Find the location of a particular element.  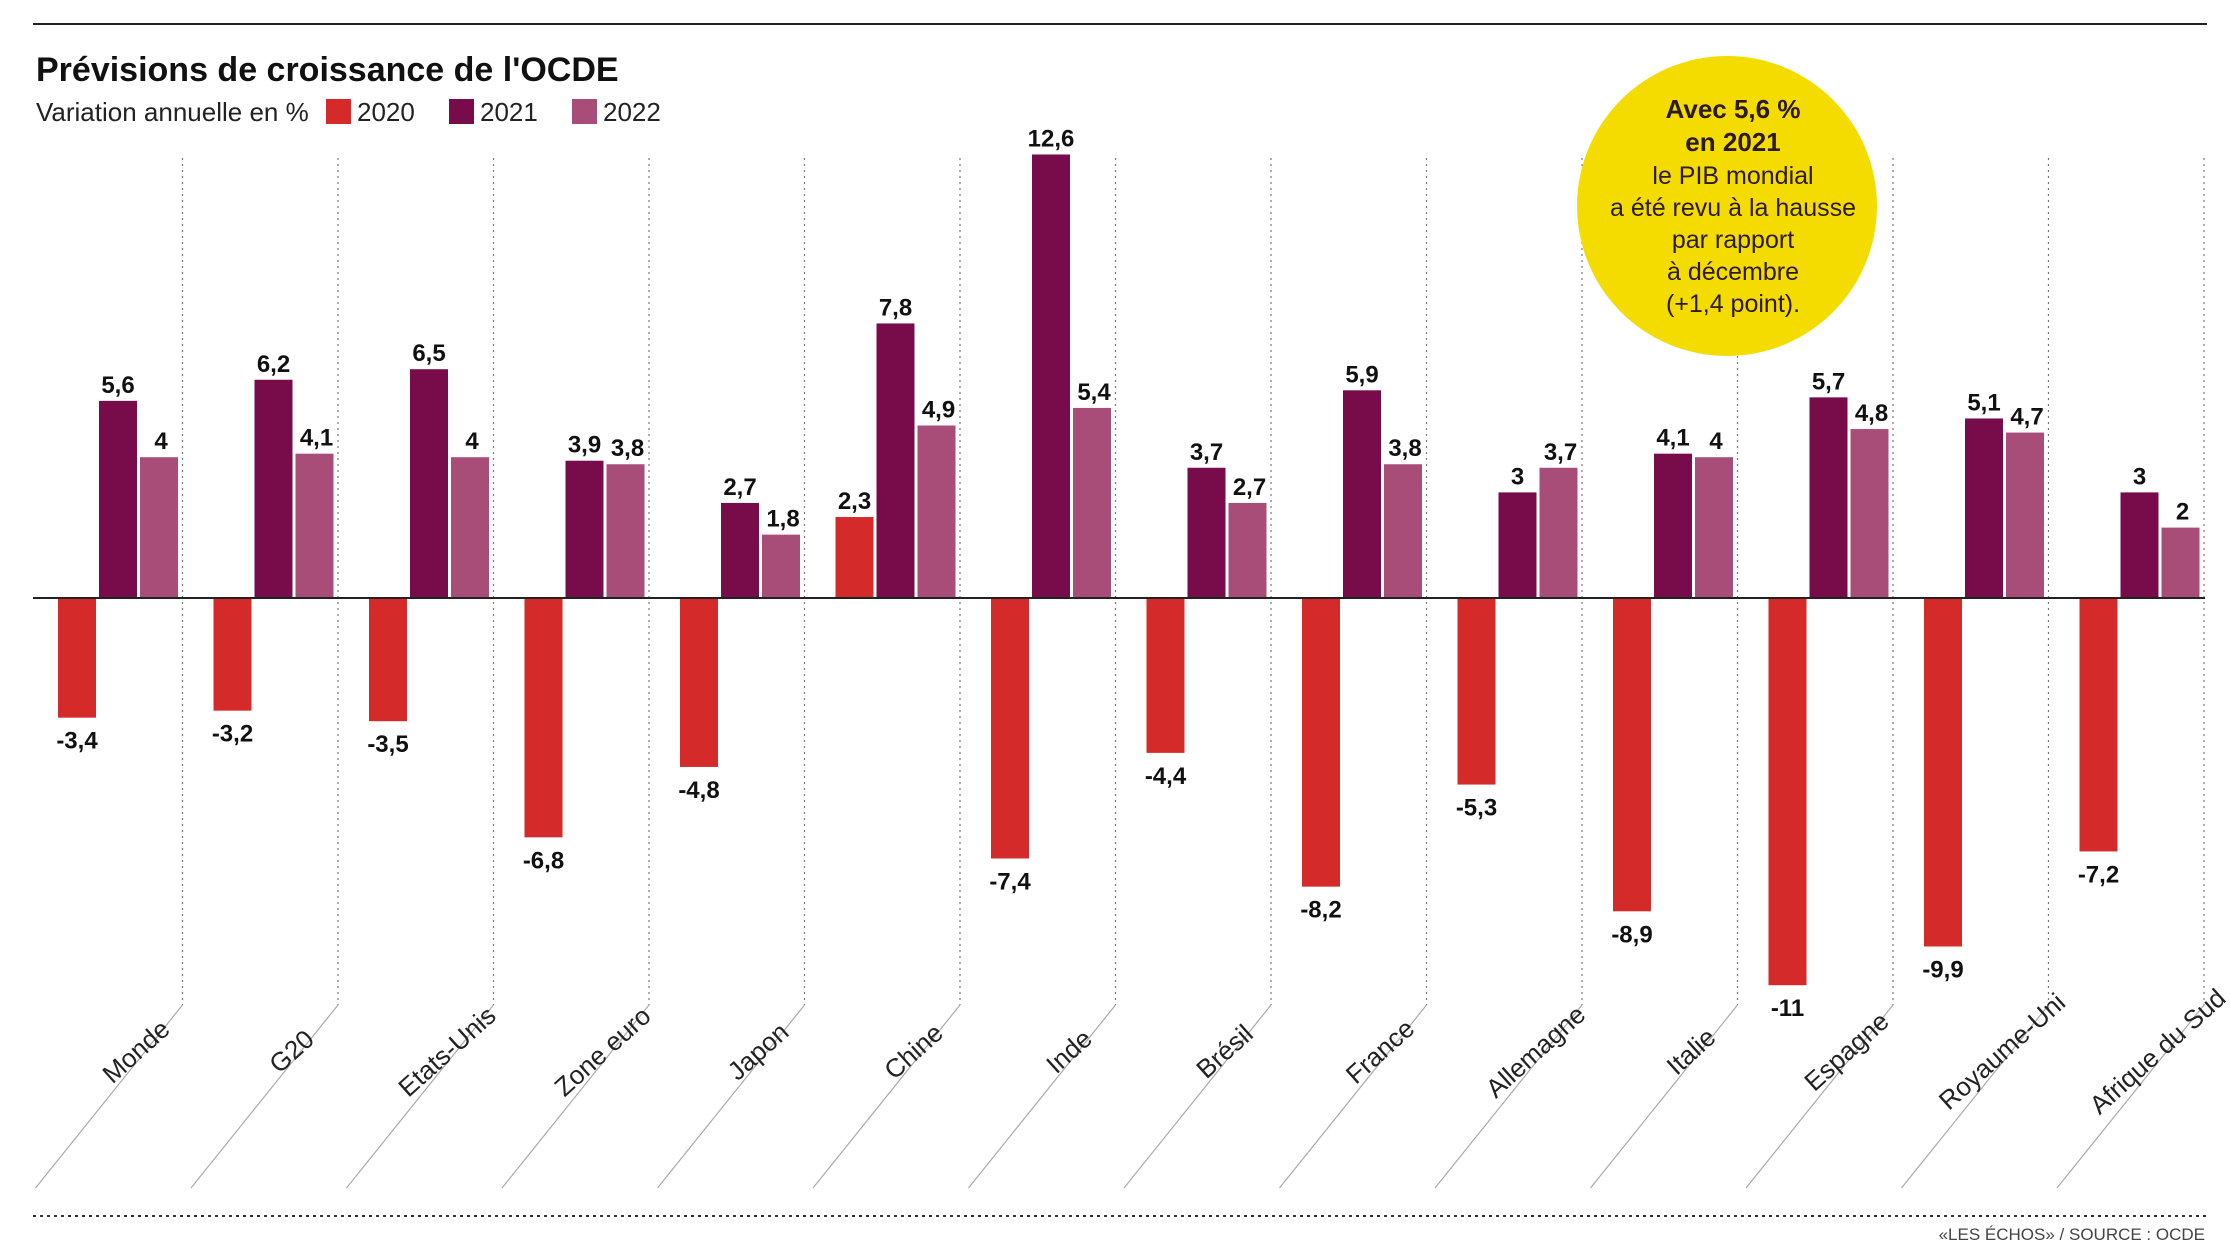

bar-chine-2020 is located at coordinates (854, 557).